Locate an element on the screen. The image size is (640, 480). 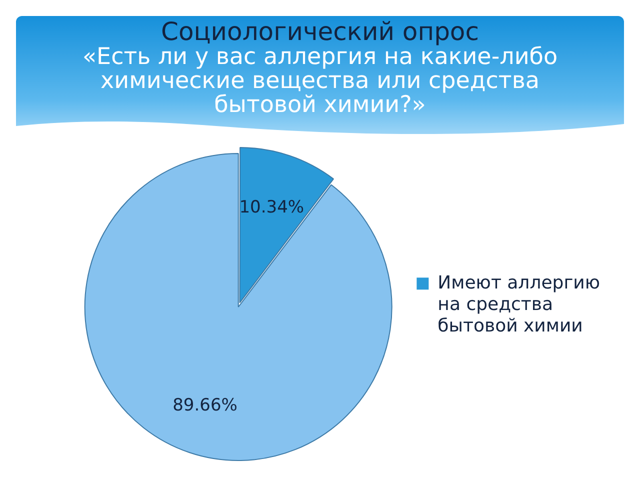
chart-title: Социологический опрос is located at coordinates (320, 31).